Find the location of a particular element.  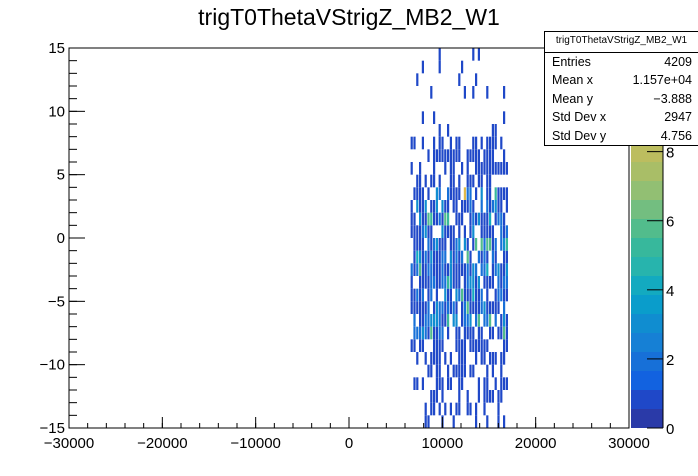

y-tick-label: 10 is located at coordinates (56, 111).